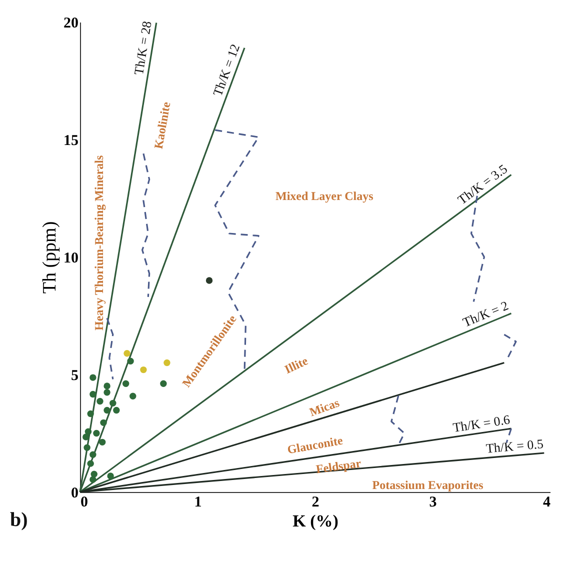 The width and height of the screenshot is (582, 575). What do you see at coordinates (19, 520) in the screenshot?
I see `text: b)` at bounding box center [19, 520].